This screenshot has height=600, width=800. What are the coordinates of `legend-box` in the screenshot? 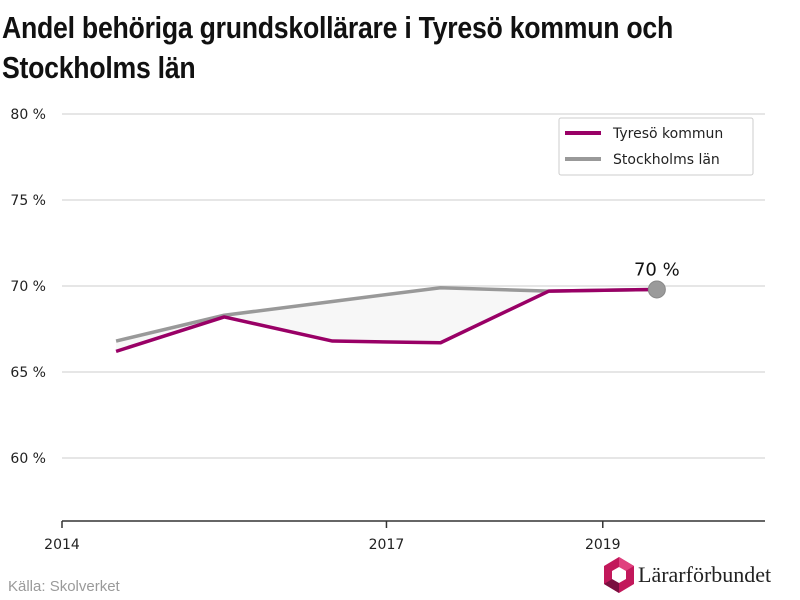 It's located at (656, 146).